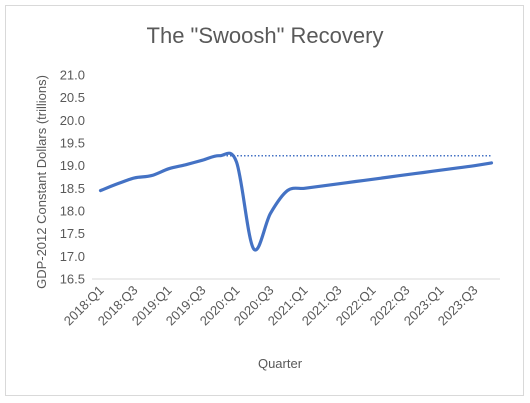 The image size is (530, 403). Describe the element at coordinates (72, 279) in the screenshot. I see `y-tick-label: 16.5` at that location.